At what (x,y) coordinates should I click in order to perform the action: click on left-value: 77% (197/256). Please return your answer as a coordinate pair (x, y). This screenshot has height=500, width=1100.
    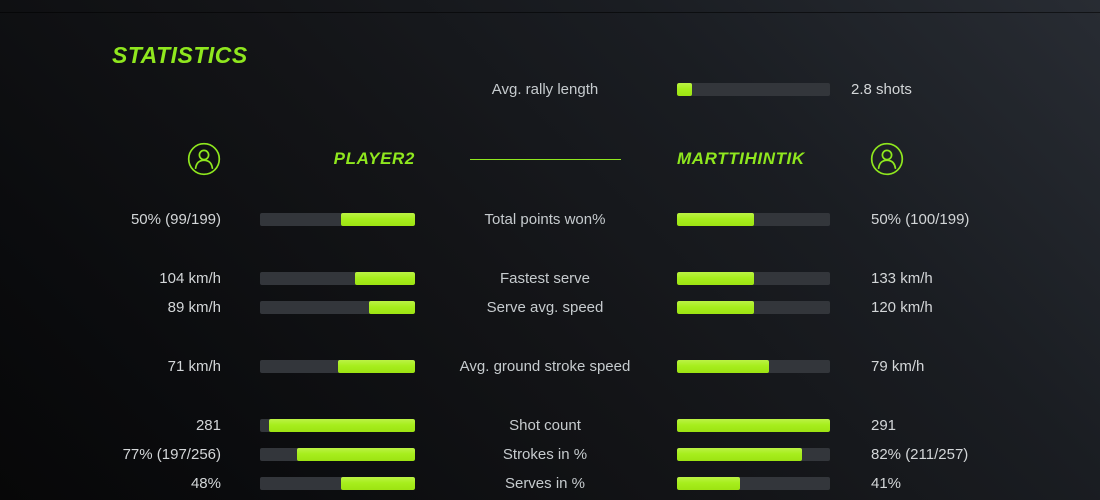
    Looking at the image, I should click on (171, 454).